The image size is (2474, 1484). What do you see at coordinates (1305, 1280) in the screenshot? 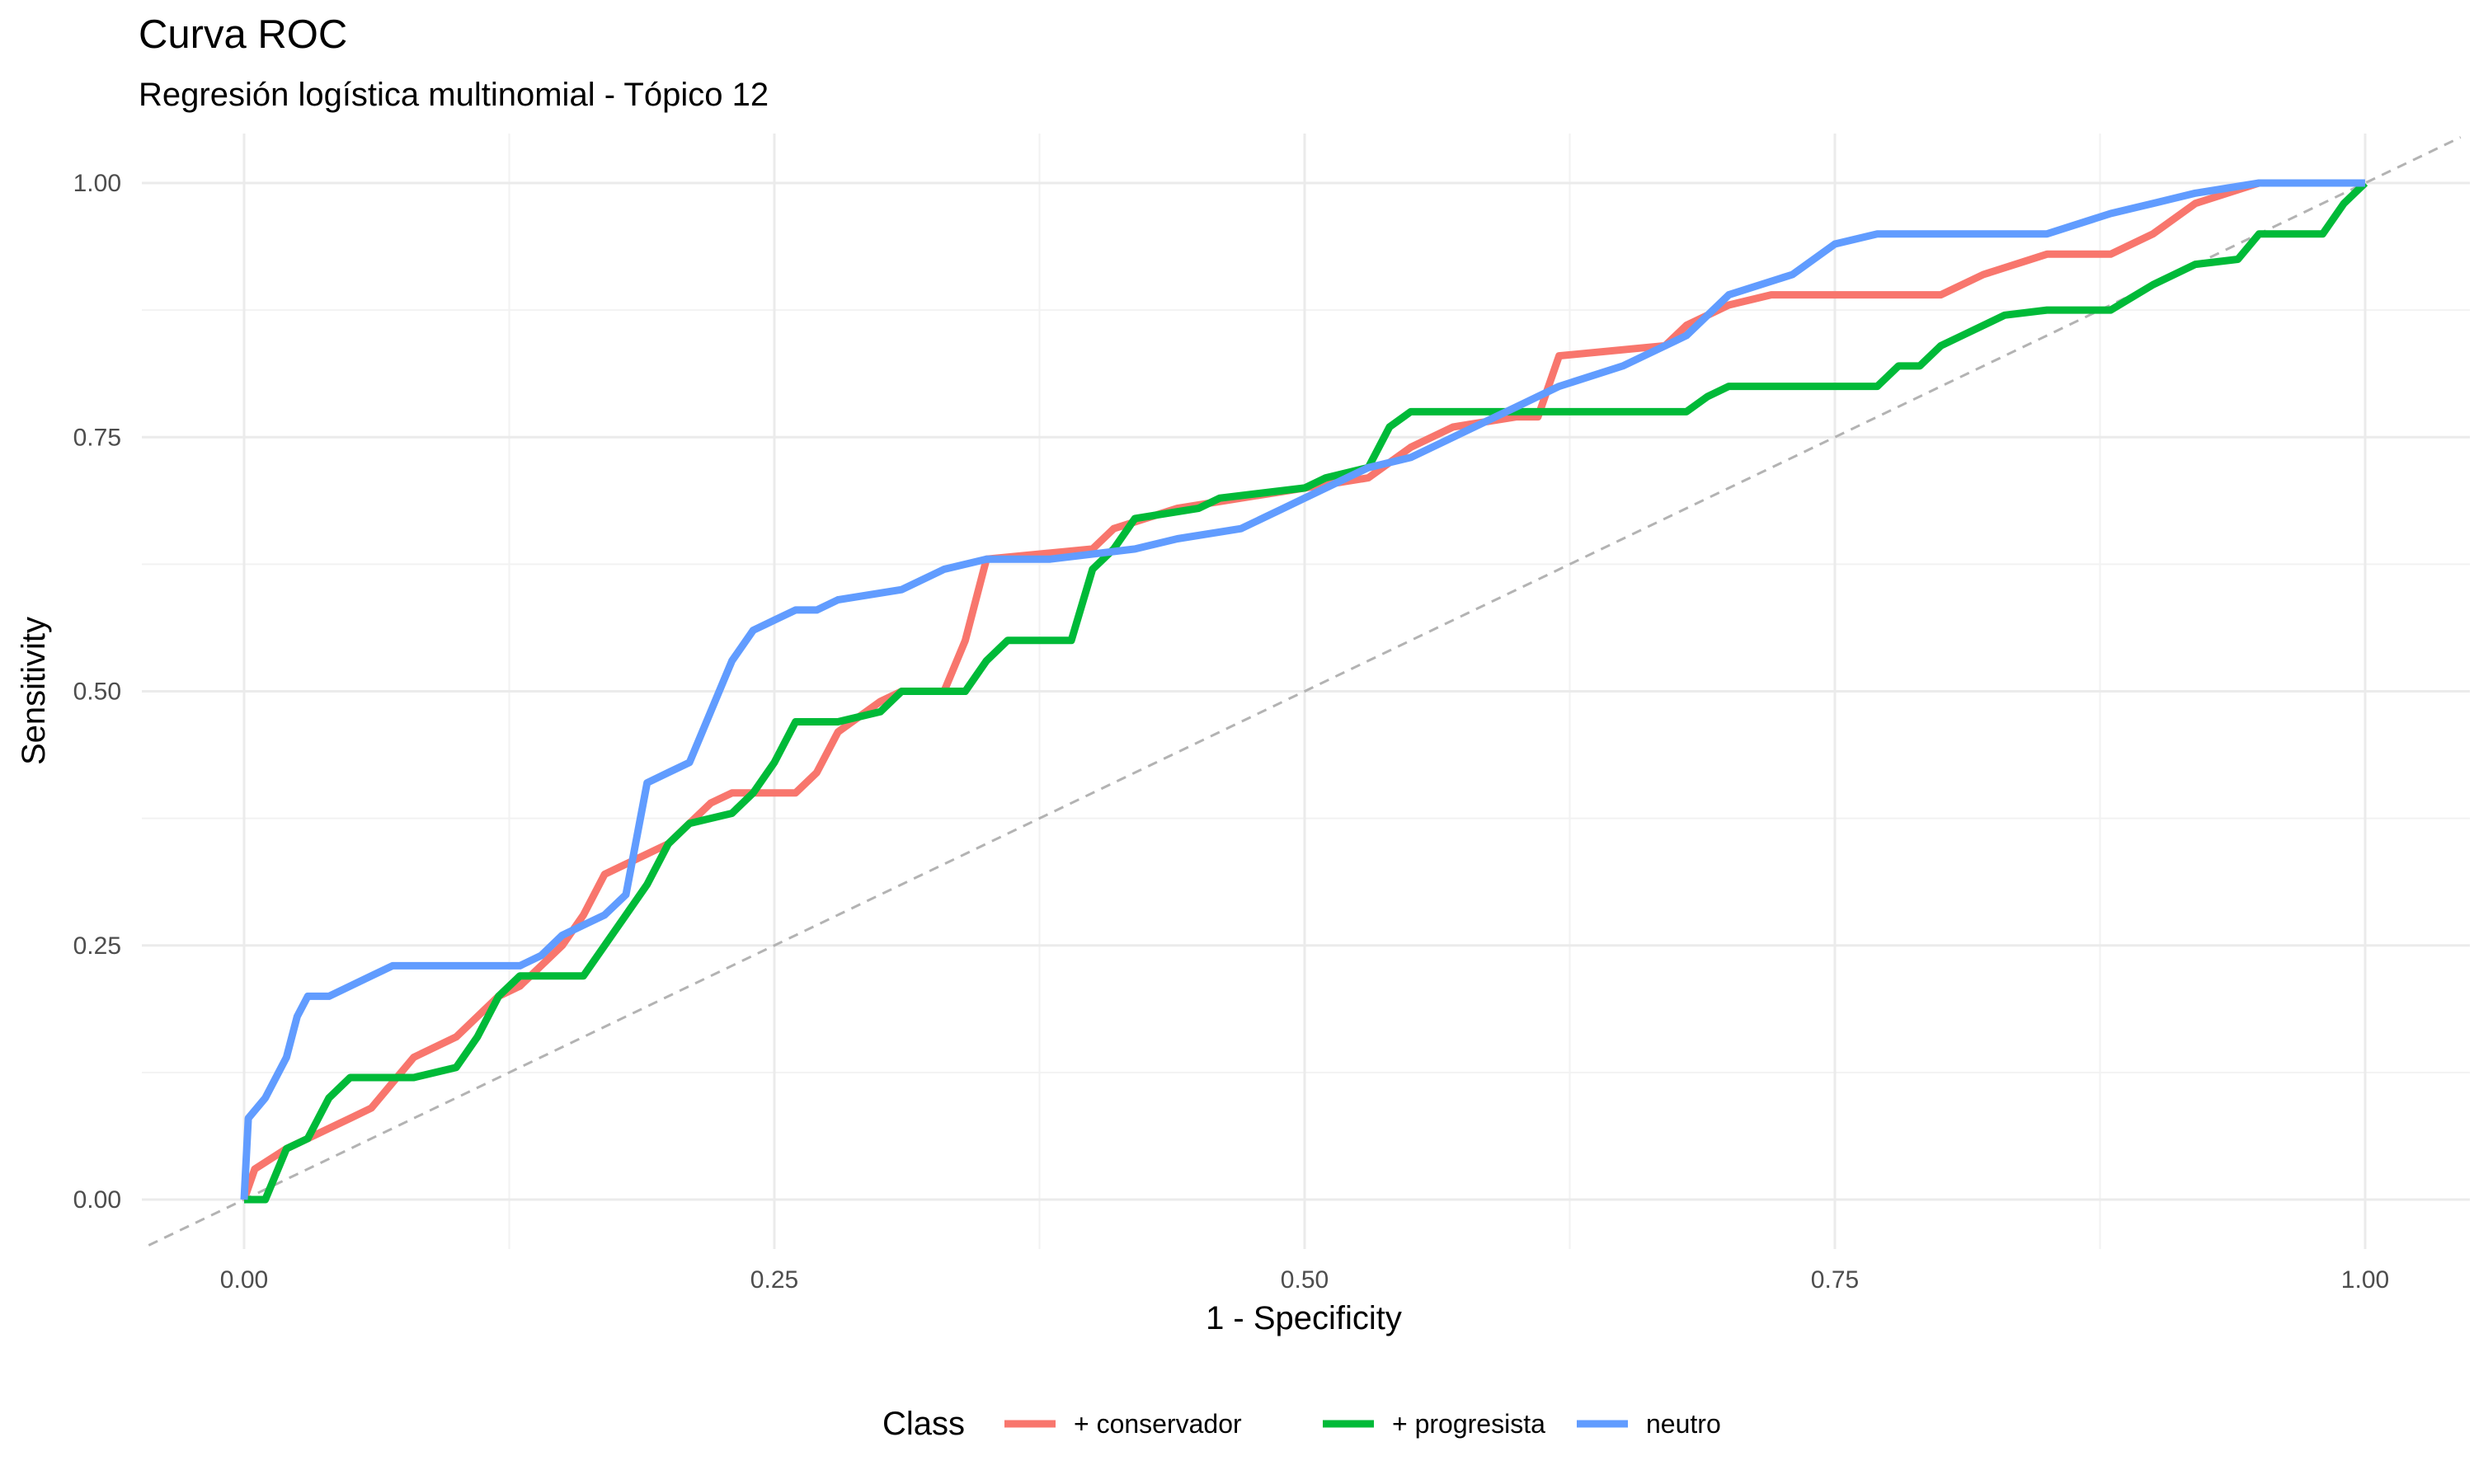
I see `x-tick-label: 0.50` at bounding box center [1305, 1280].